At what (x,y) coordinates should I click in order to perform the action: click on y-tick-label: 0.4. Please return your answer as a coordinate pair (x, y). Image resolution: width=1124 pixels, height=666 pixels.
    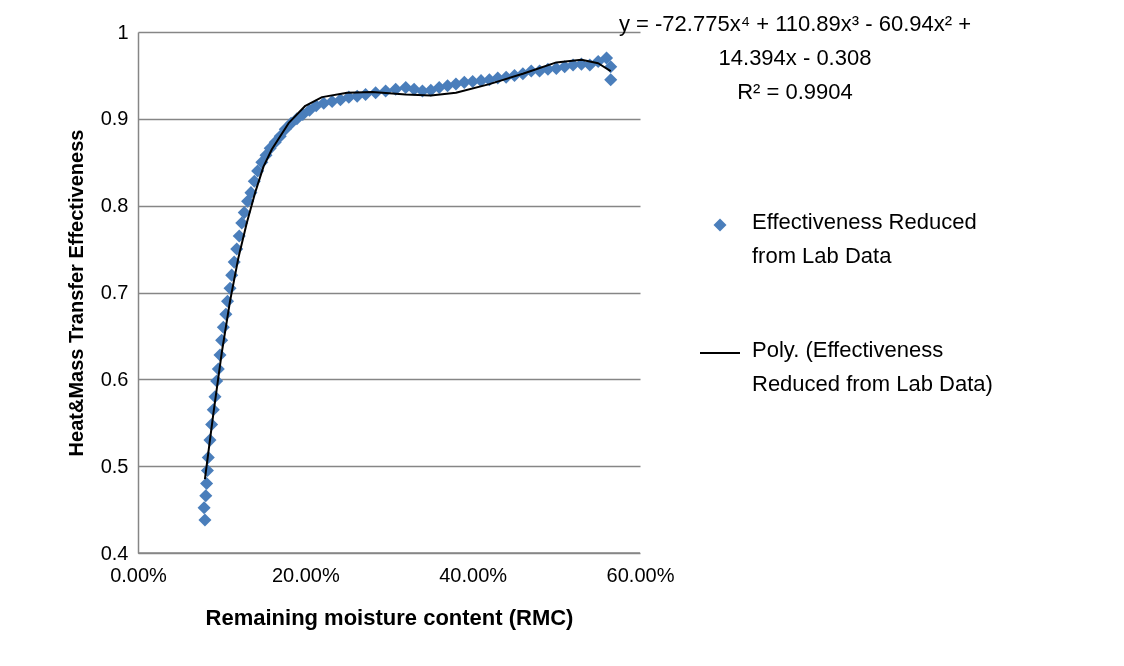
    Looking at the image, I should click on (114, 552).